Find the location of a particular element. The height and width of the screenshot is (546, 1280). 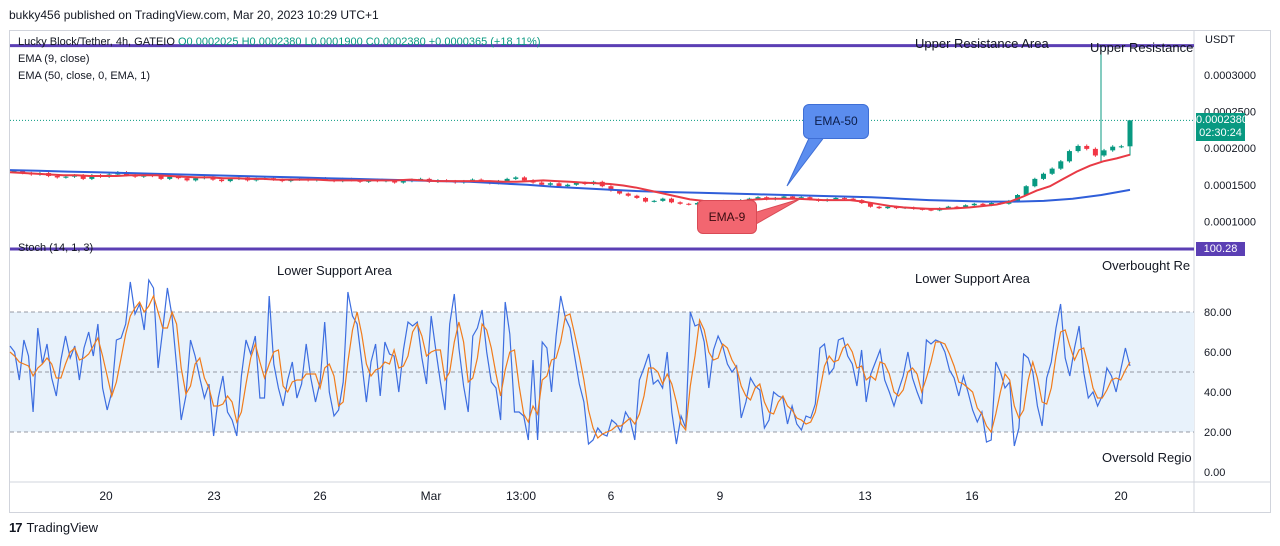

time-tick-label: Mar is located at coordinates (431, 496).